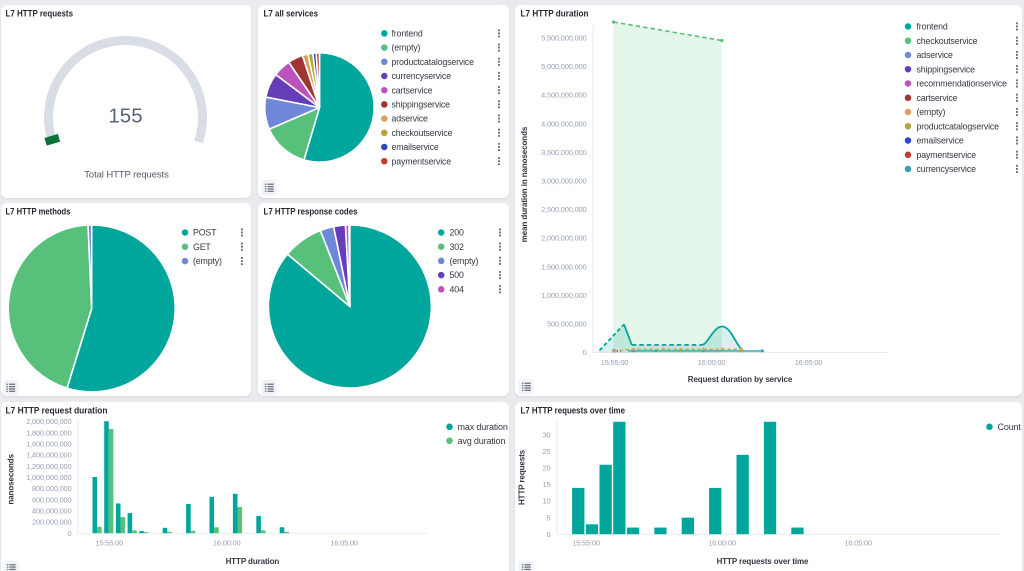  What do you see at coordinates (40, 13) in the screenshot?
I see `svg-text: L7 HTTP requests` at bounding box center [40, 13].